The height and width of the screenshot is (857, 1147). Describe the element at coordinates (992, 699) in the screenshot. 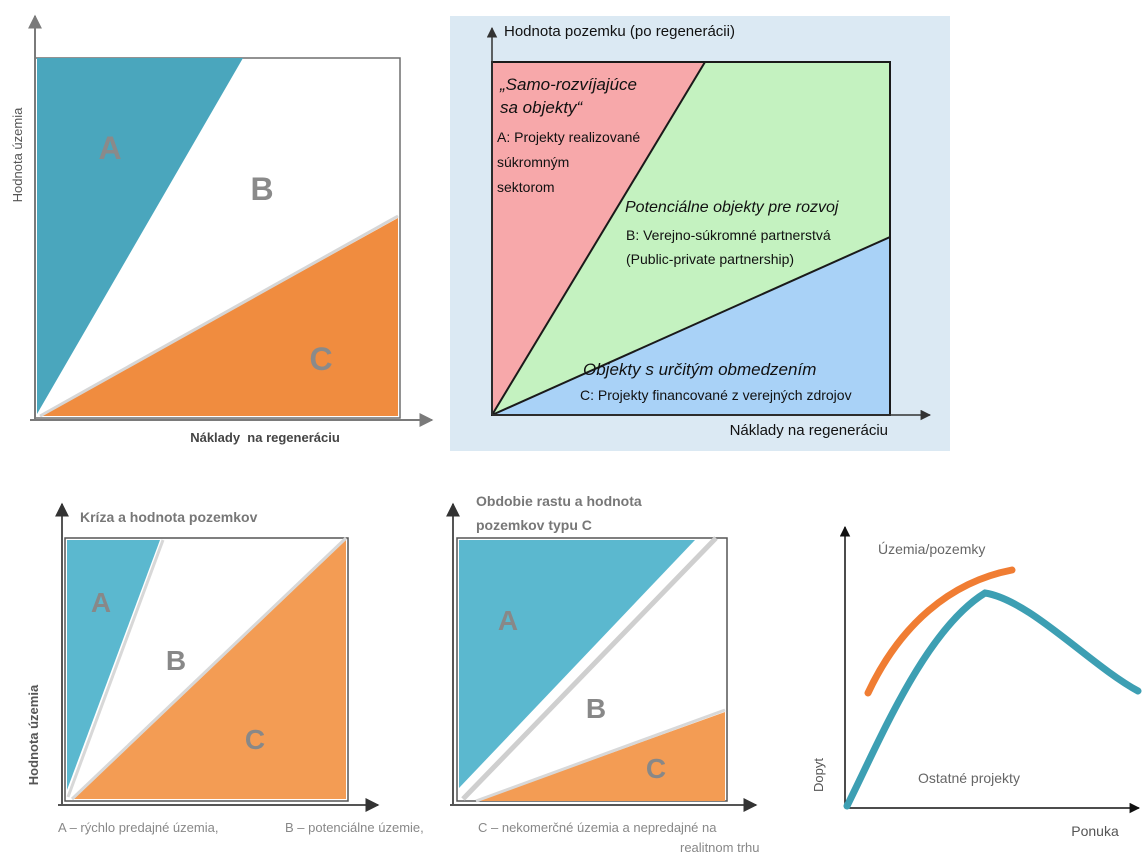

I see `panel5-curve-teal` at that location.